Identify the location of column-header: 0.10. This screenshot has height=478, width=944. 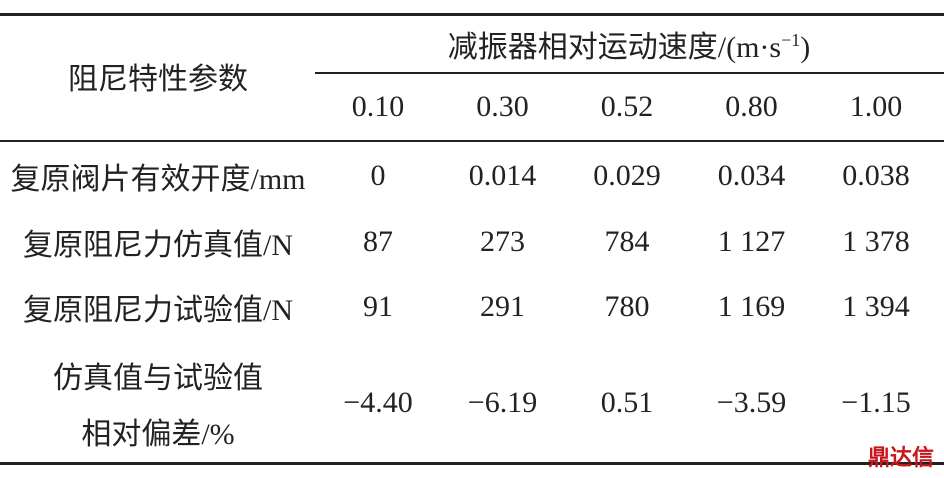
(378, 106).